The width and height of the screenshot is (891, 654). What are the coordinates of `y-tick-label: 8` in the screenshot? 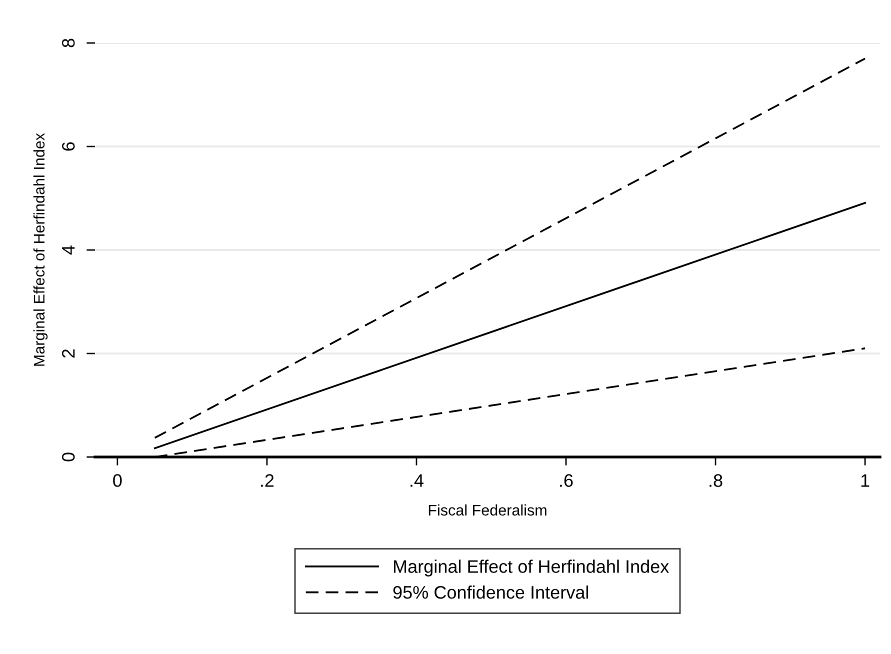 It's located at (68, 43).